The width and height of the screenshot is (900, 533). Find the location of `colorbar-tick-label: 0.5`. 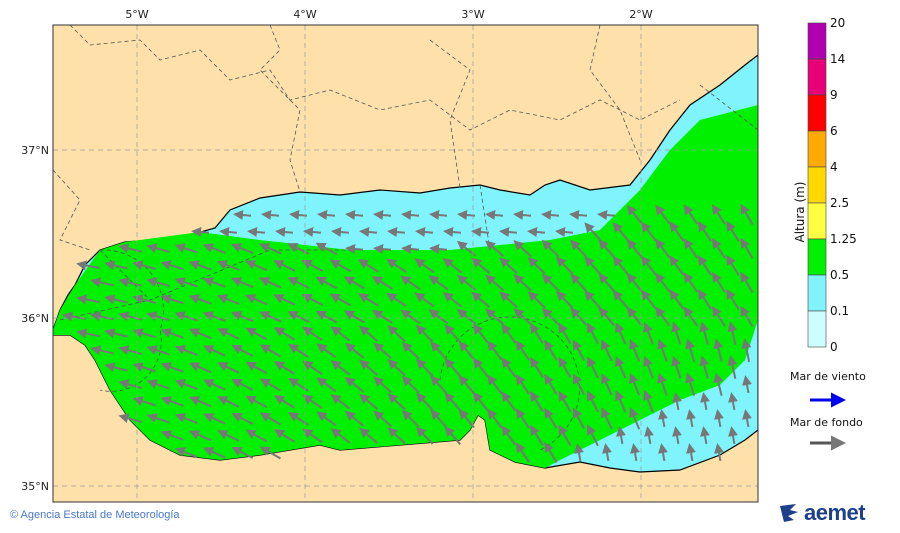

colorbar-tick-label: 0.5 is located at coordinates (840, 275).